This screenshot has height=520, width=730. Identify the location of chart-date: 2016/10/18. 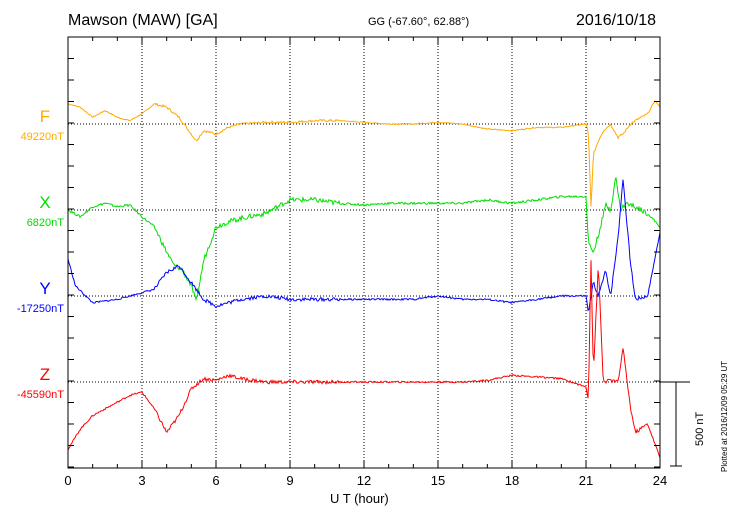
(616, 20).